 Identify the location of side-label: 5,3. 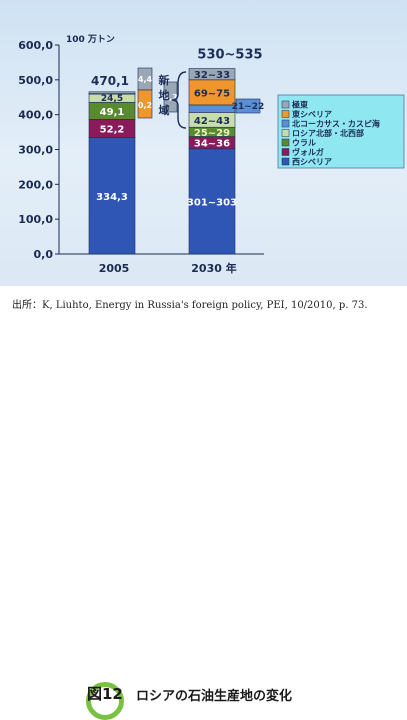
(170, 97).